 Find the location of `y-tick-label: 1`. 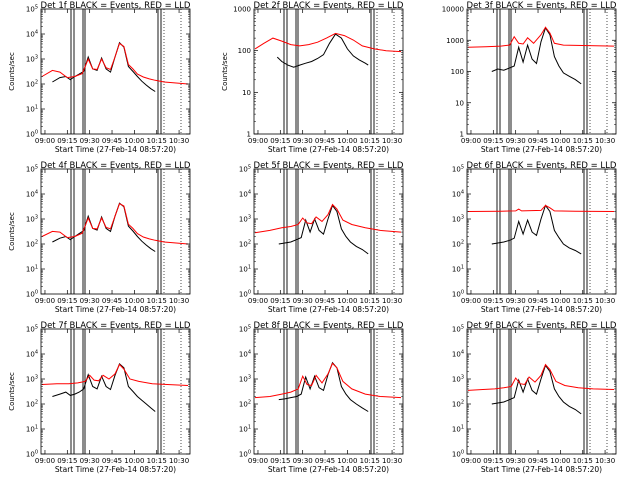

y-tick-label: 1 is located at coordinates (249, 135).